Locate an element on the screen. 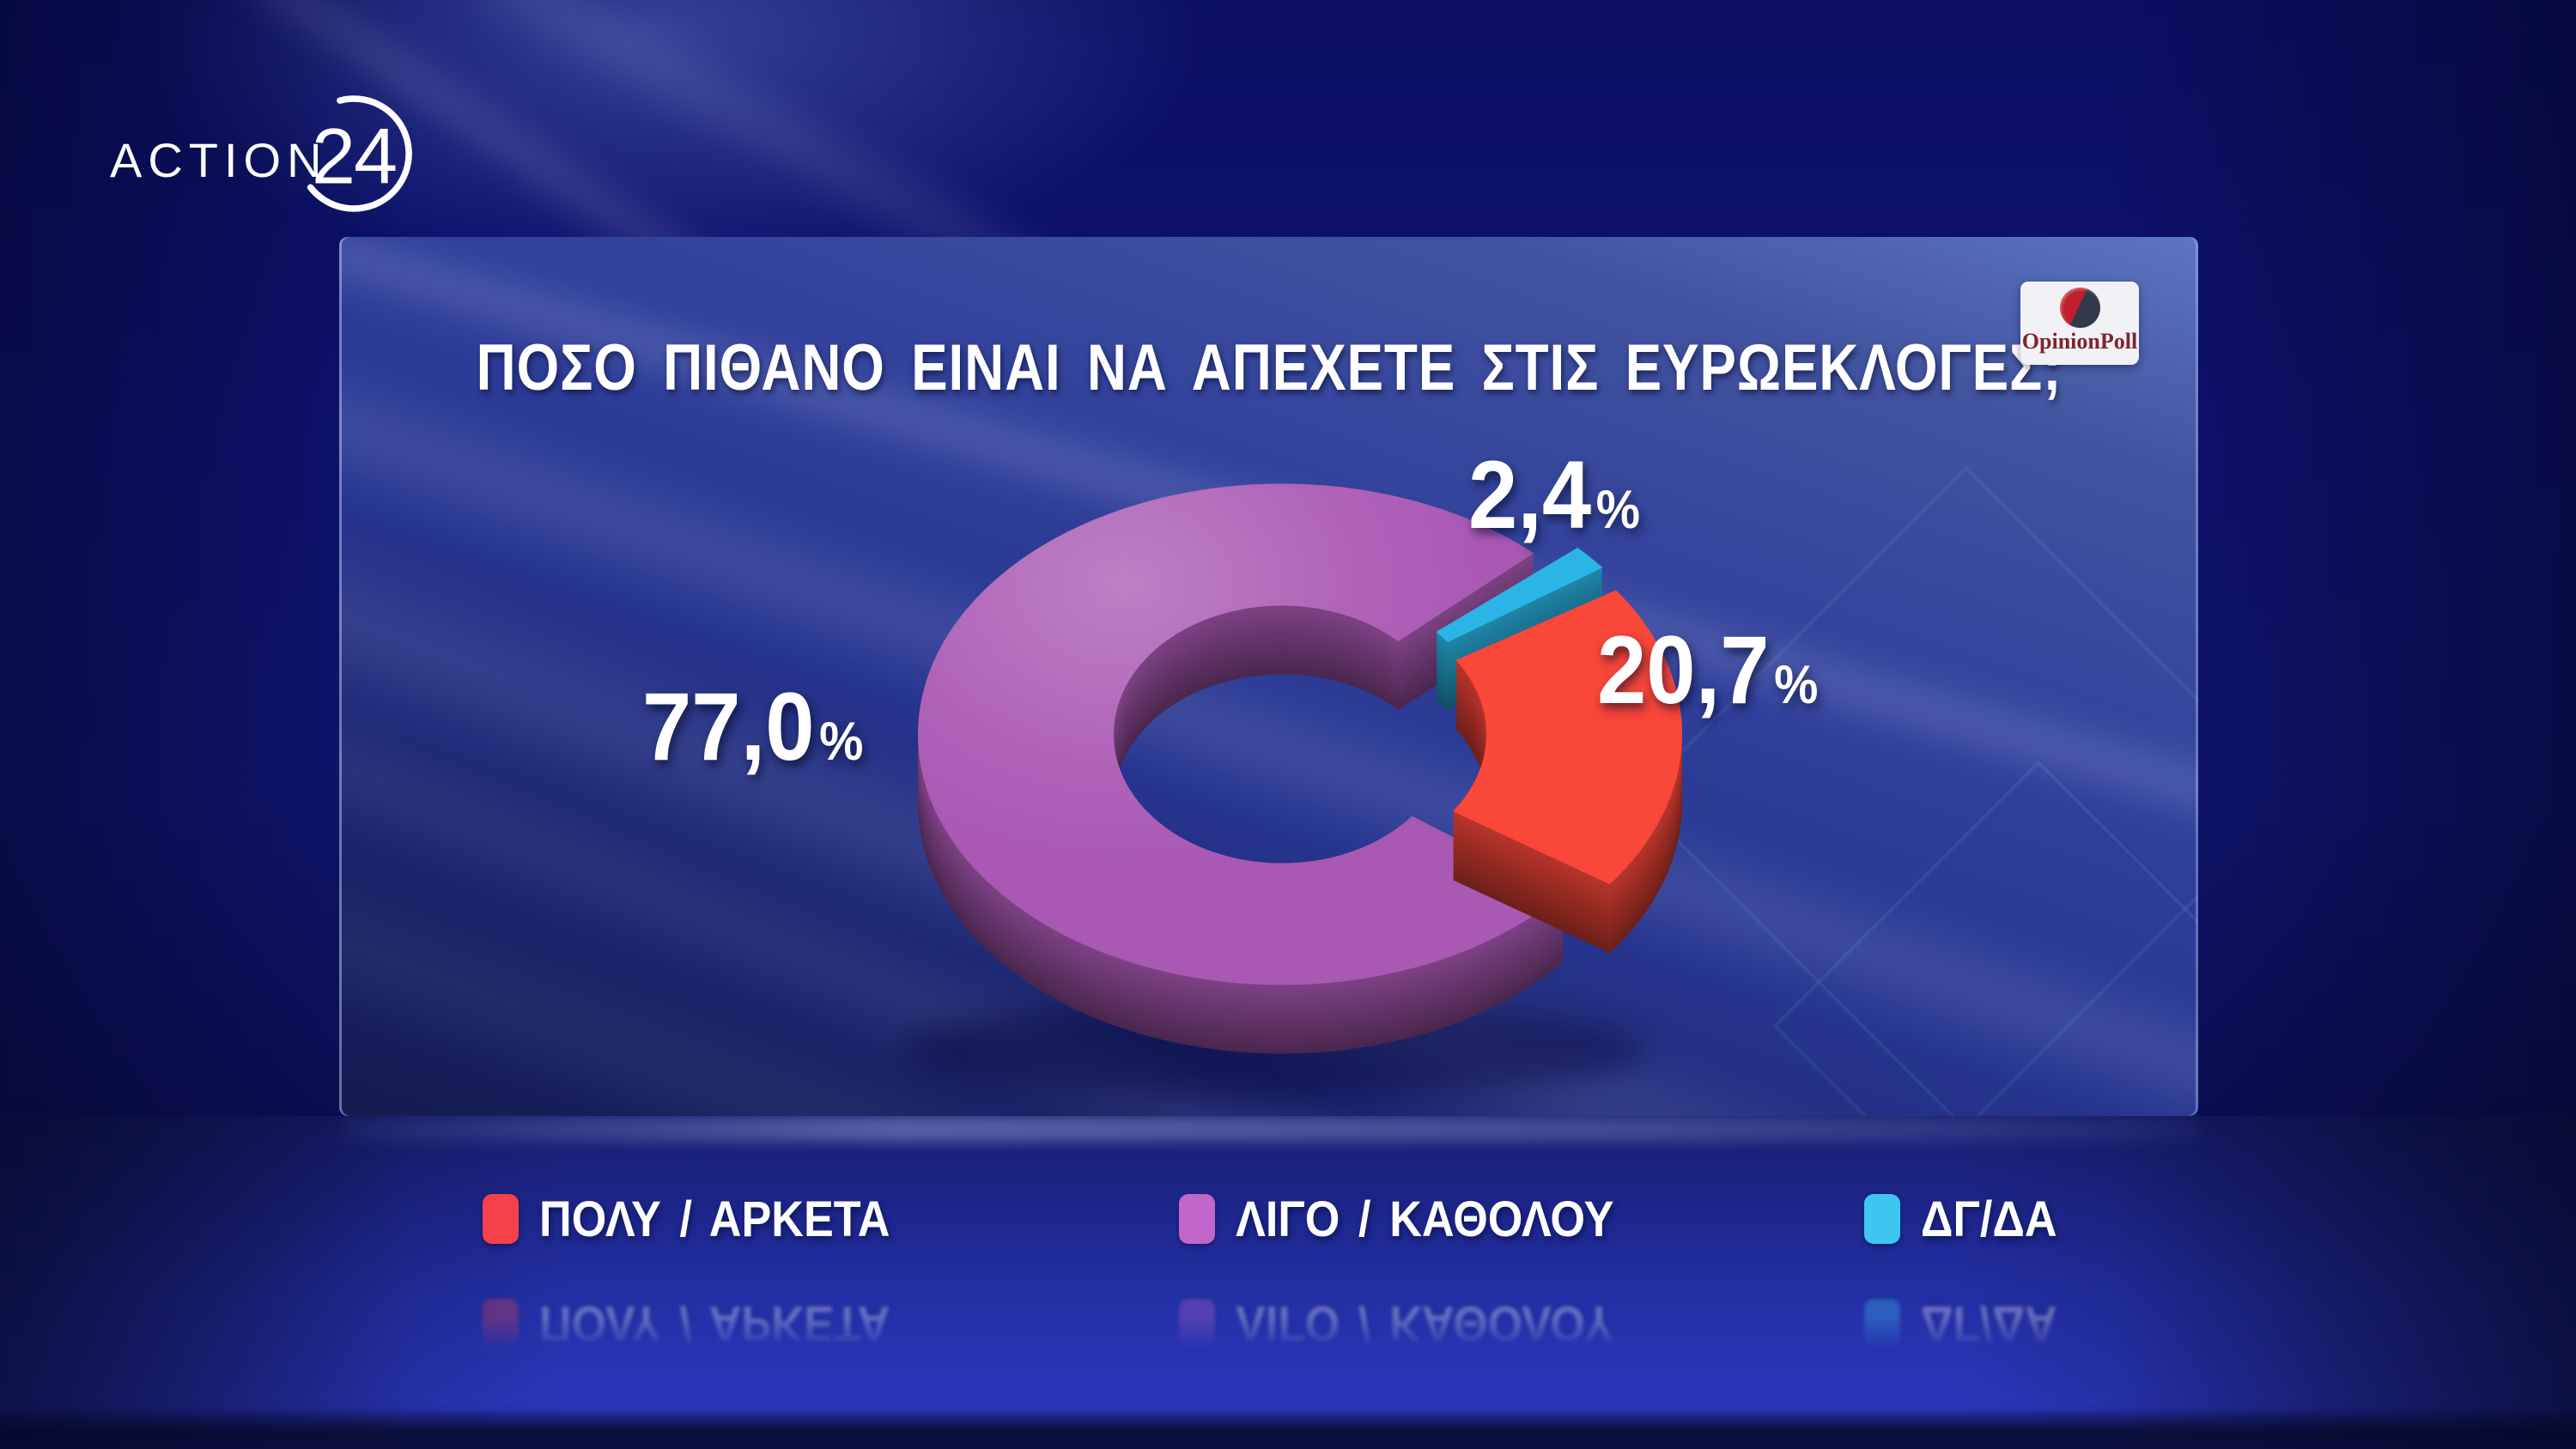 Image resolution: width=2576 pixels, height=1449 pixels. legend-swatch-red is located at coordinates (501, 1219).